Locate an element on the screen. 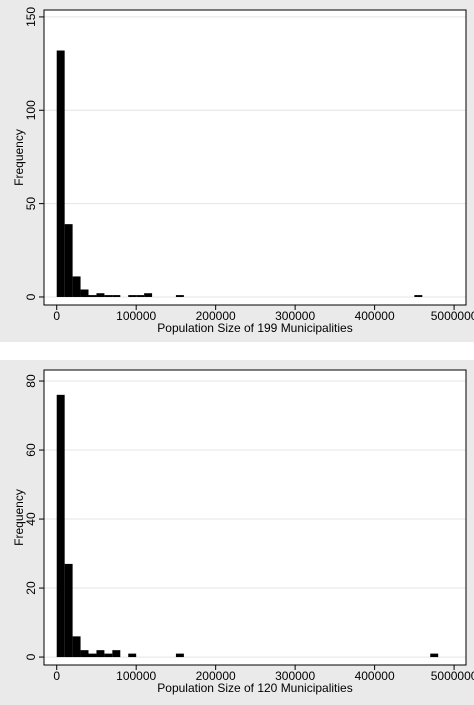  y-tick-label: 150 is located at coordinates (31, 17).